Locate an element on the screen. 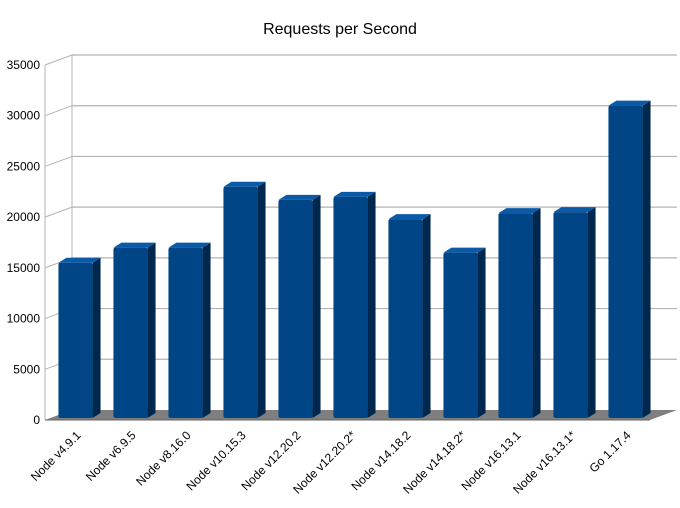 The width and height of the screenshot is (680, 508). x-tick-label: Node v8.16.0 is located at coordinates (163, 458).